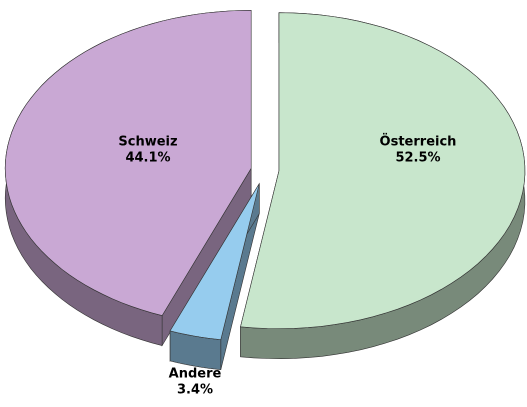 This screenshot has height=407, width=527. What do you see at coordinates (214, 262) in the screenshot?
I see `slice` at bounding box center [214, 262].